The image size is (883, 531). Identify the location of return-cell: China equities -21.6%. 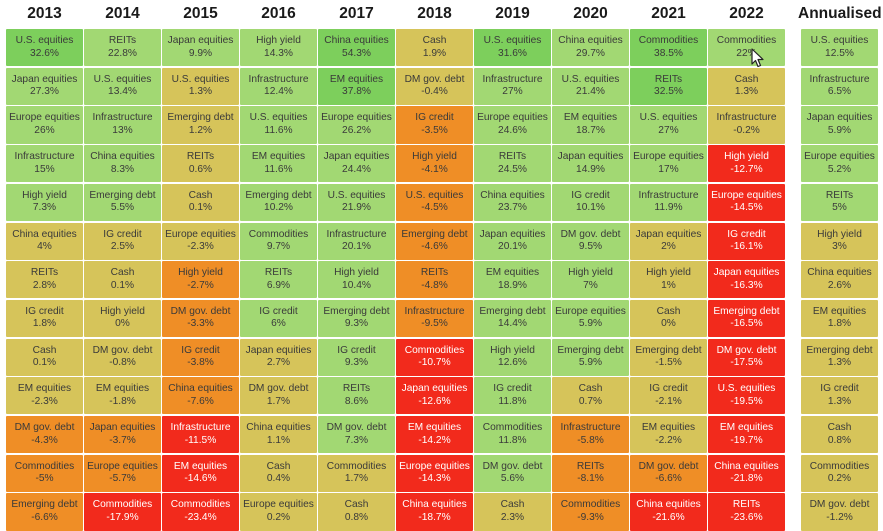
(668, 512).